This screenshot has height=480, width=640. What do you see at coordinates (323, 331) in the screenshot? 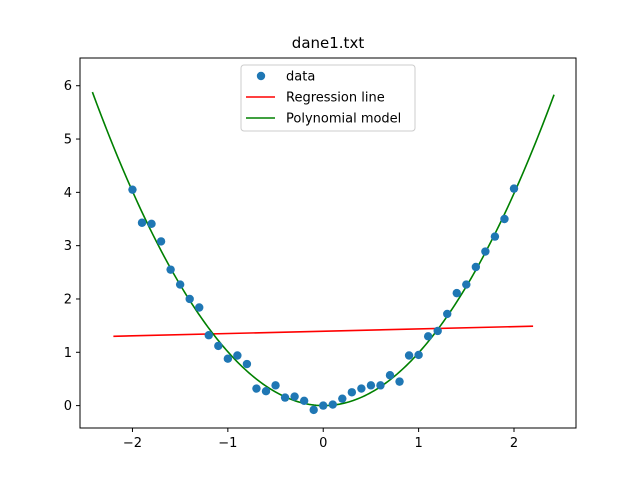
I see `regression-line` at bounding box center [323, 331].